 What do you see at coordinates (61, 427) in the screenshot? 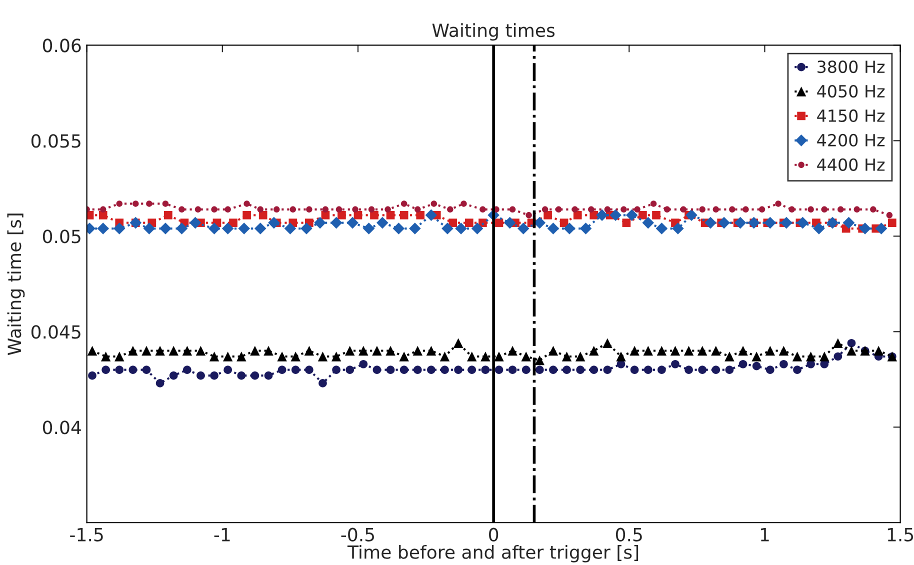
I see `y-tick-label: 0.04` at bounding box center [61, 427].